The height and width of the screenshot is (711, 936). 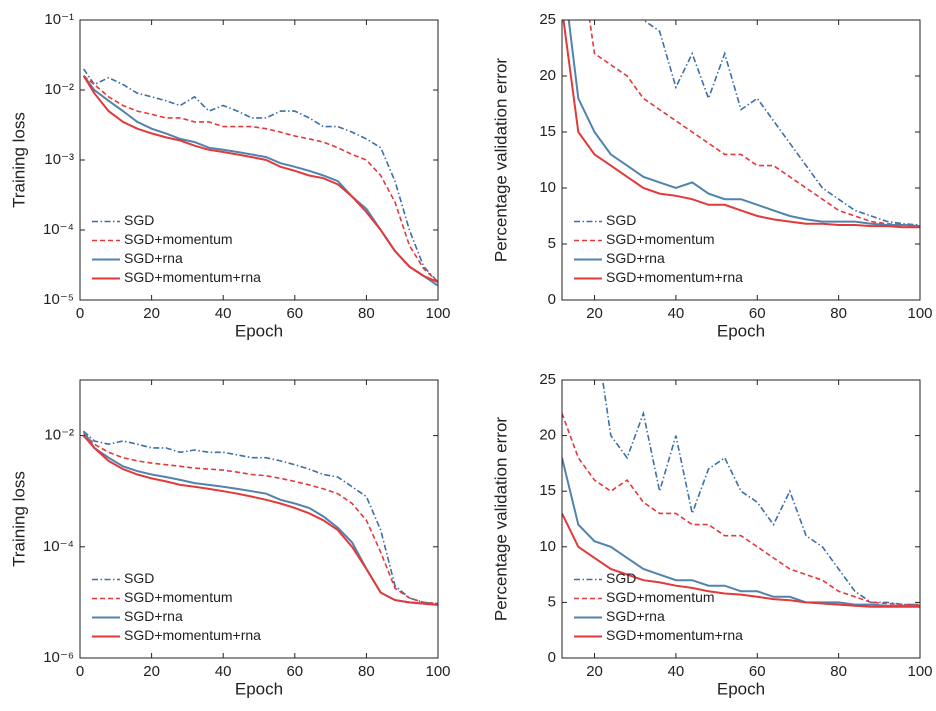 What do you see at coordinates (59, 159) in the screenshot?
I see `y-tick-label: 10⁻³` at bounding box center [59, 159].